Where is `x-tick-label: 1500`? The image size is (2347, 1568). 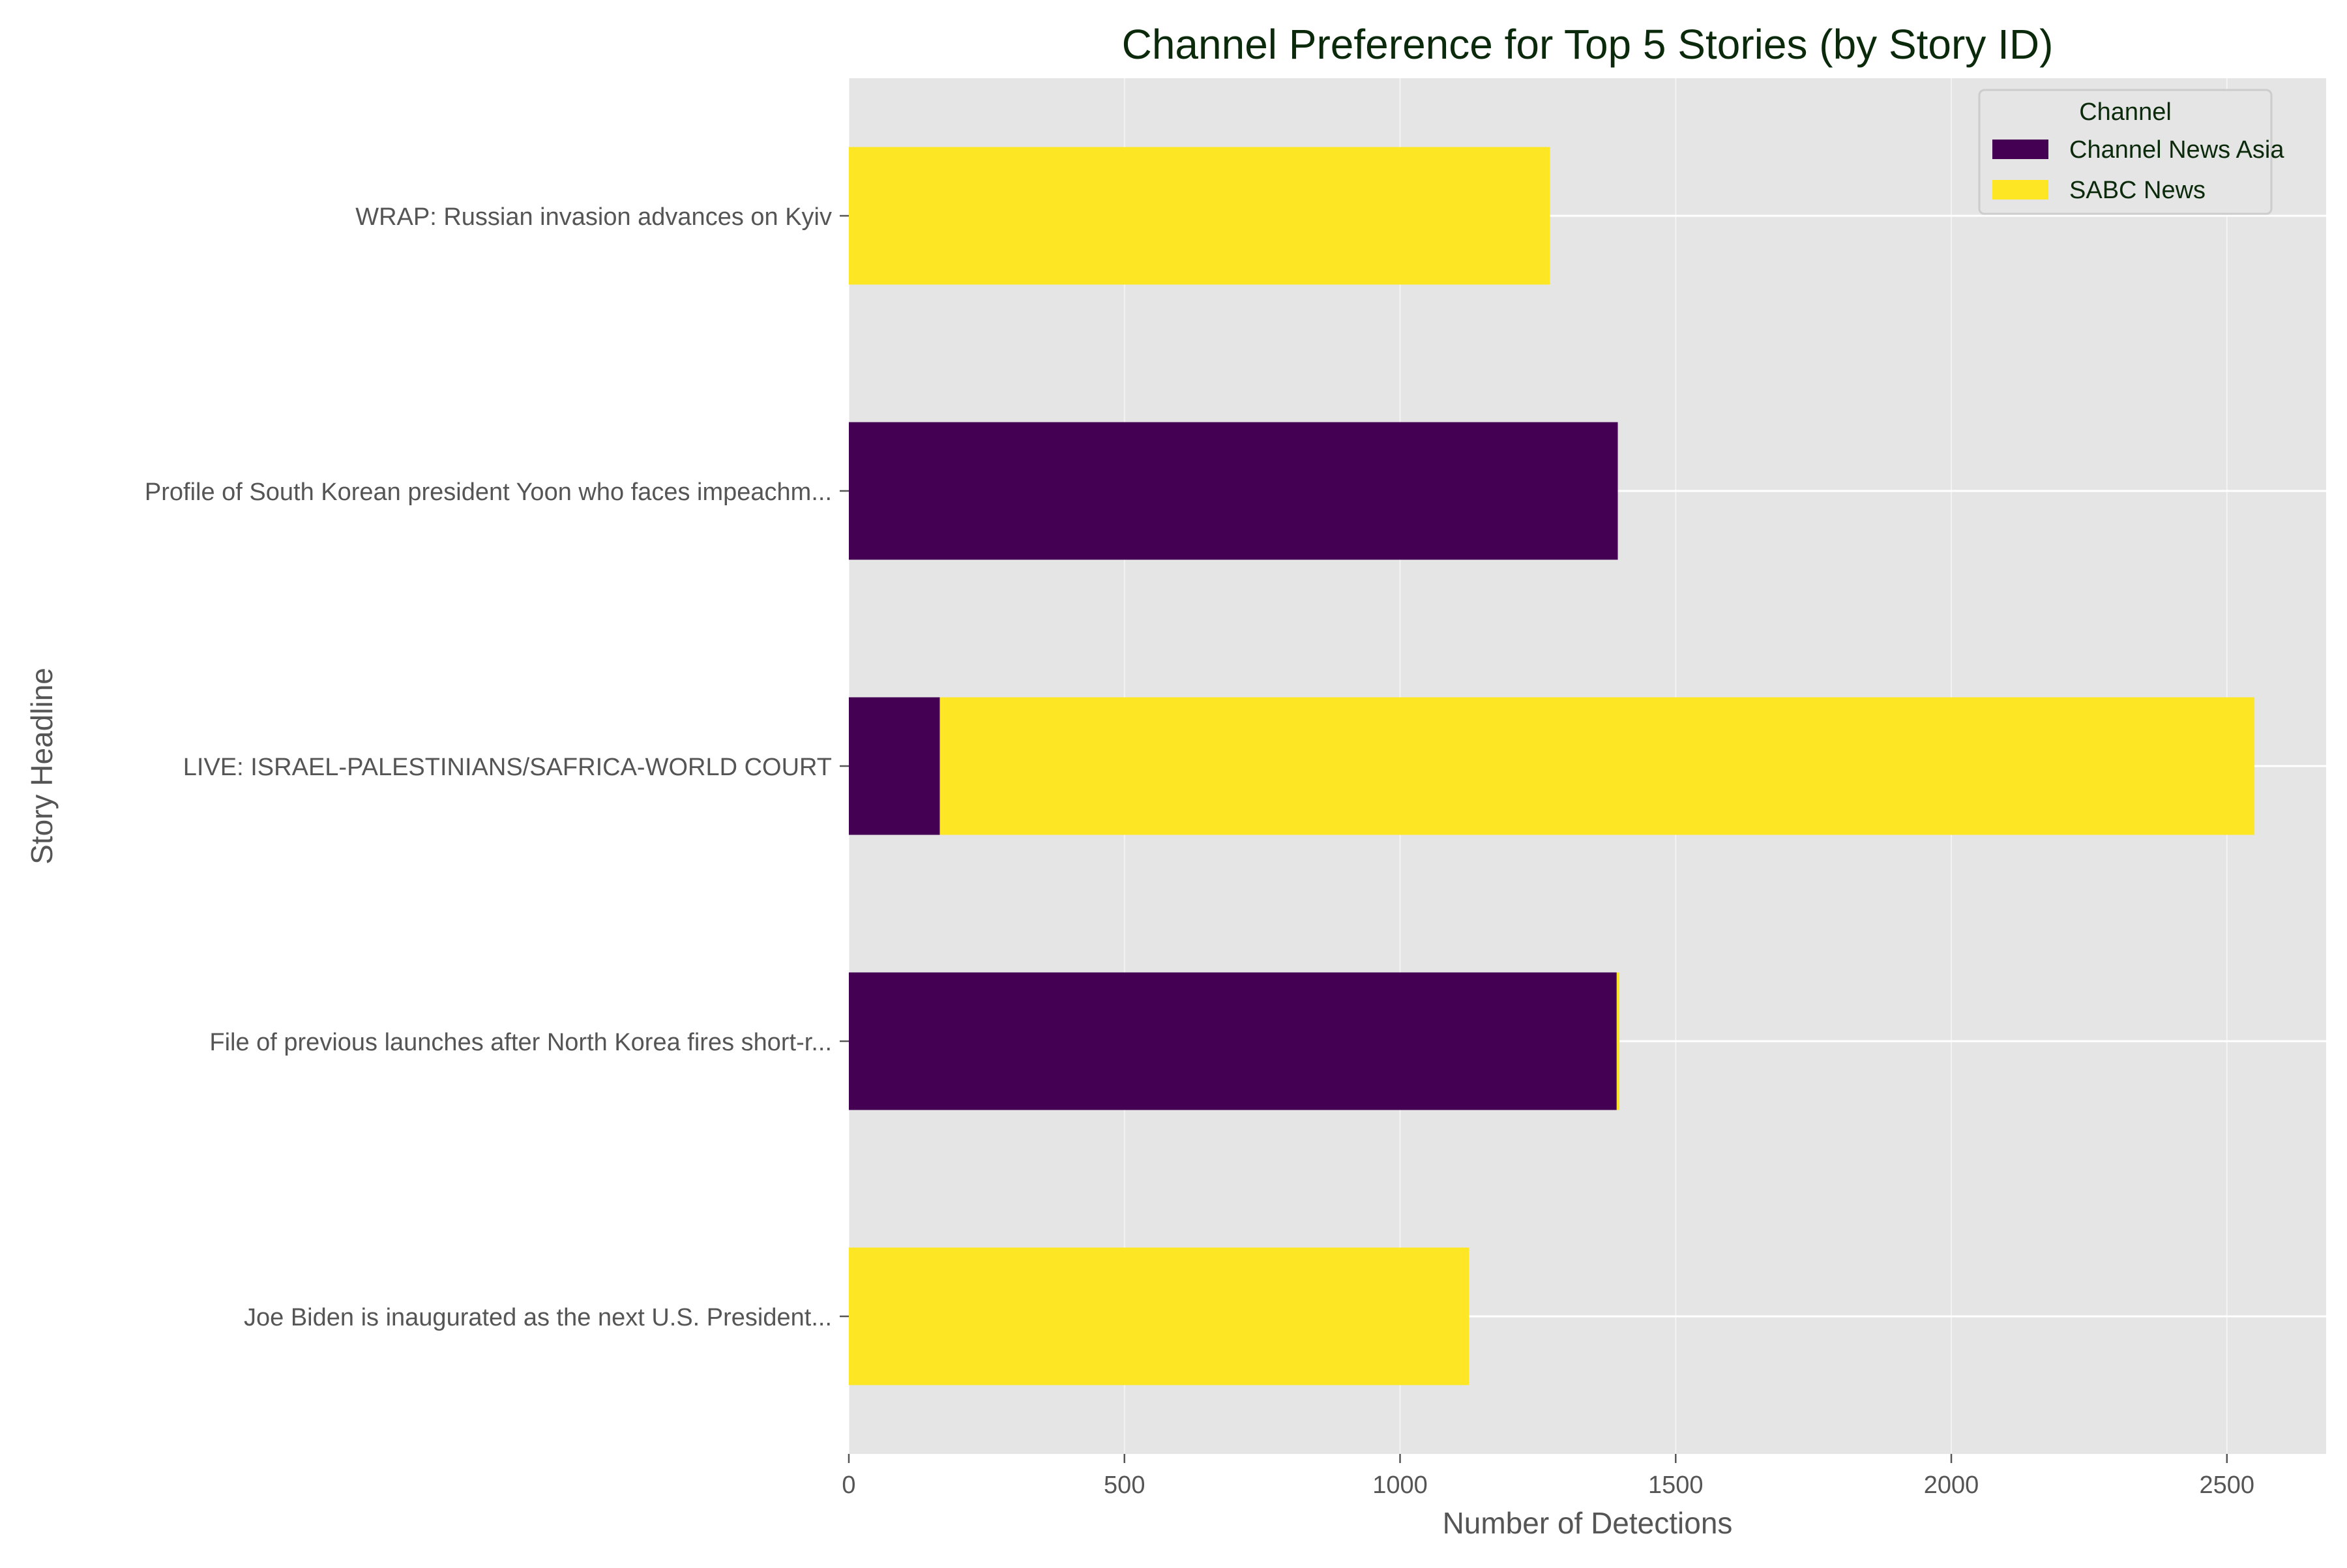 x-tick-label: 1500 is located at coordinates (1676, 1486).